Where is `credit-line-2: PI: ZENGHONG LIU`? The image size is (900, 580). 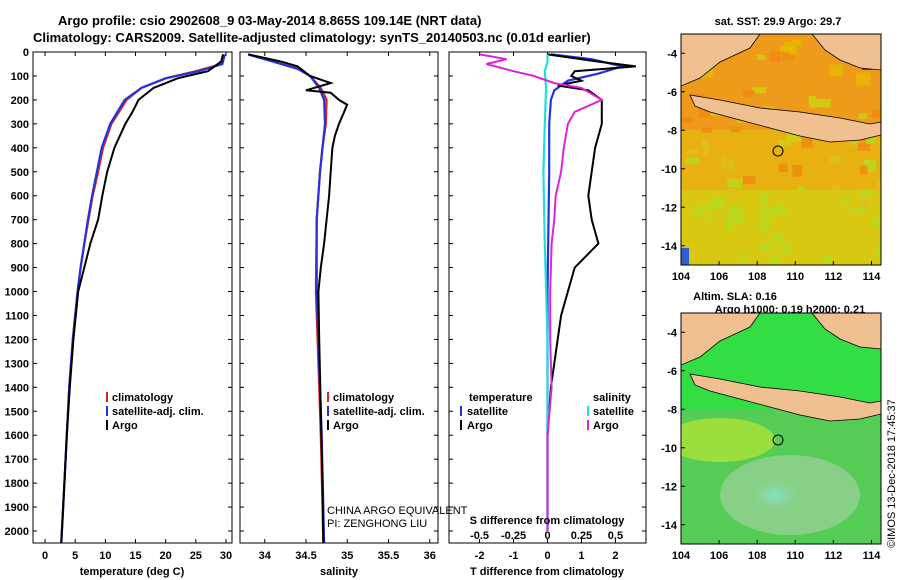
credit-line-2: PI: ZENGHONG LIU is located at coordinates (377, 524).